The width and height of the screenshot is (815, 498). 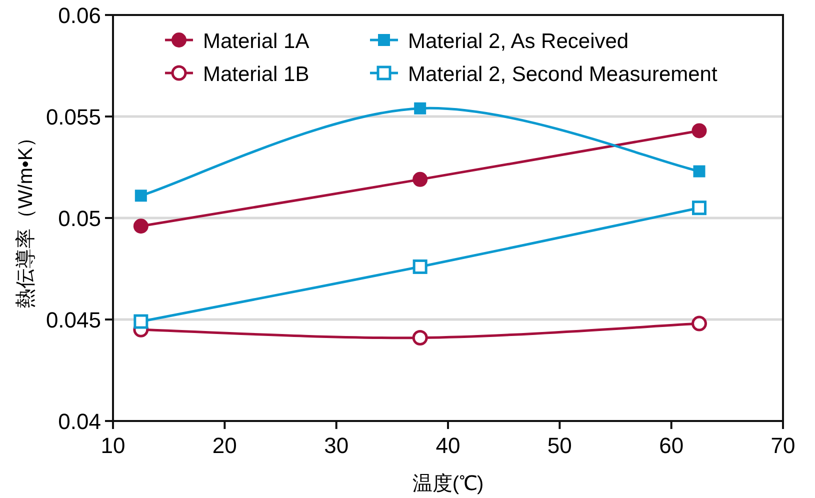 What do you see at coordinates (559, 445) in the screenshot?
I see `x-tick-label: 50` at bounding box center [559, 445].